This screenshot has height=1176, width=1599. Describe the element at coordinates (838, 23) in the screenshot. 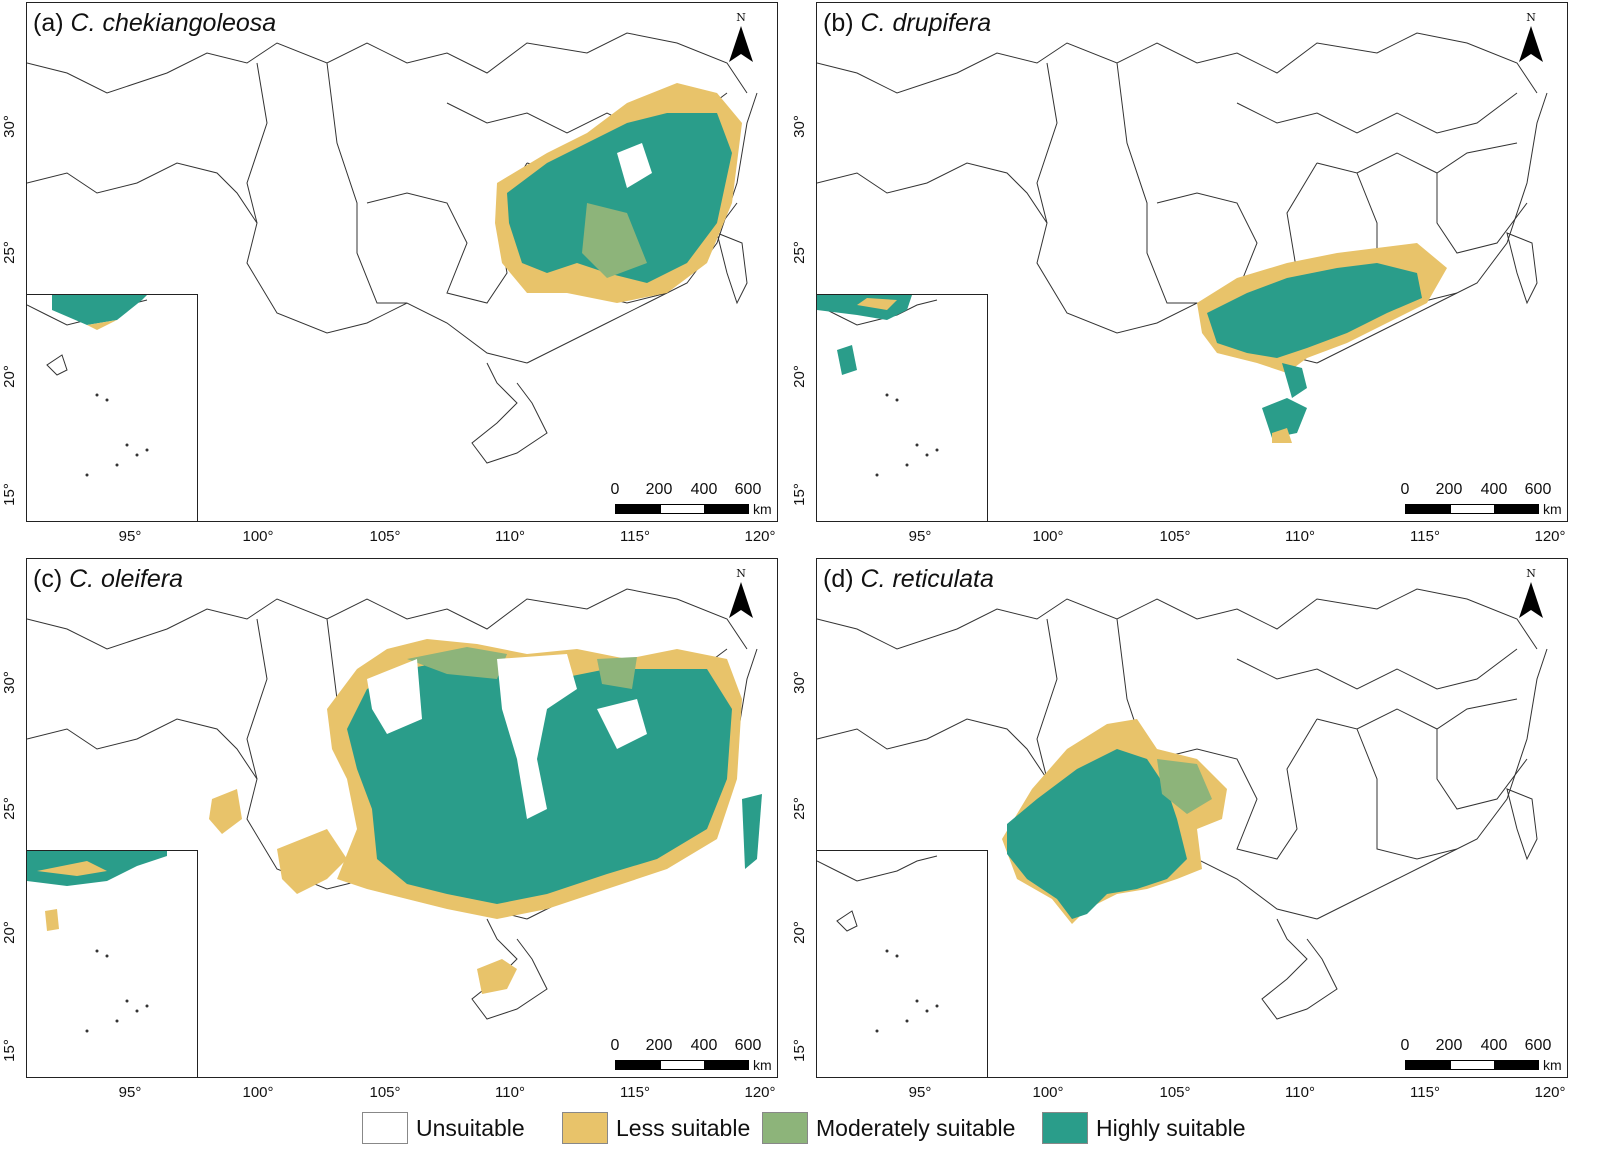

I see `panel-letter-b: (b)` at that location.